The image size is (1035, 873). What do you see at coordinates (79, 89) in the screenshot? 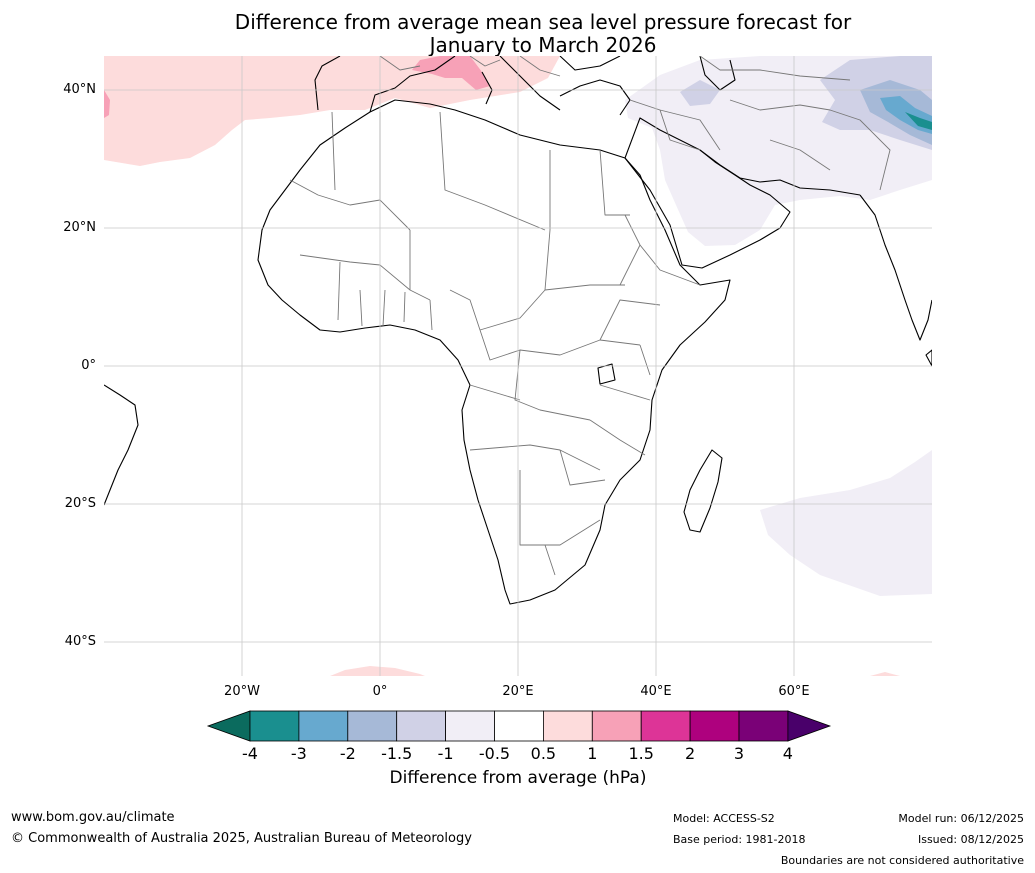
I see `lat-label-40n: 40°N` at bounding box center [79, 89].